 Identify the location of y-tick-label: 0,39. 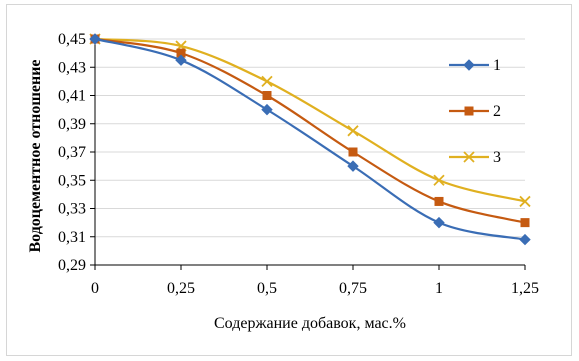
(72, 124).